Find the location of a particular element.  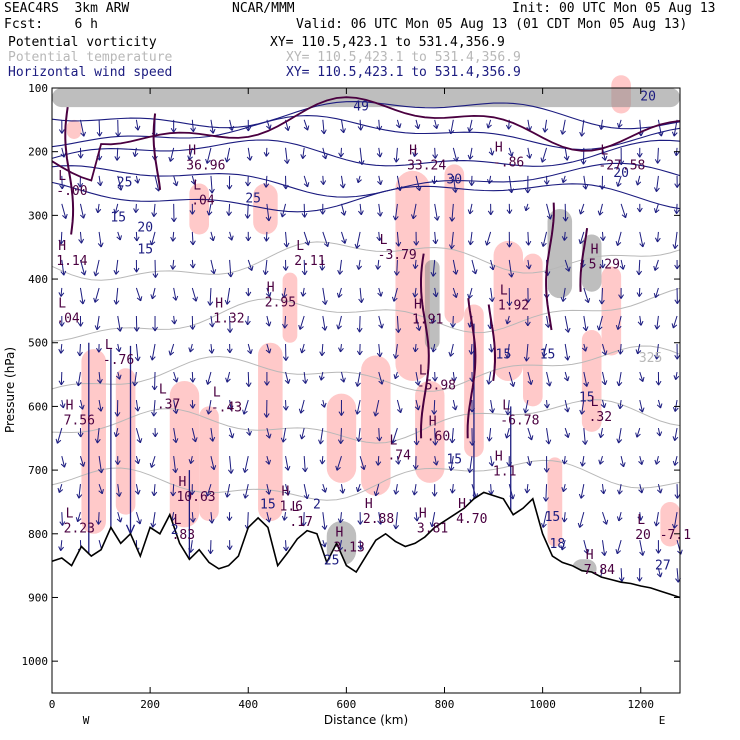

theta-label: 325 is located at coordinates (650, 358).